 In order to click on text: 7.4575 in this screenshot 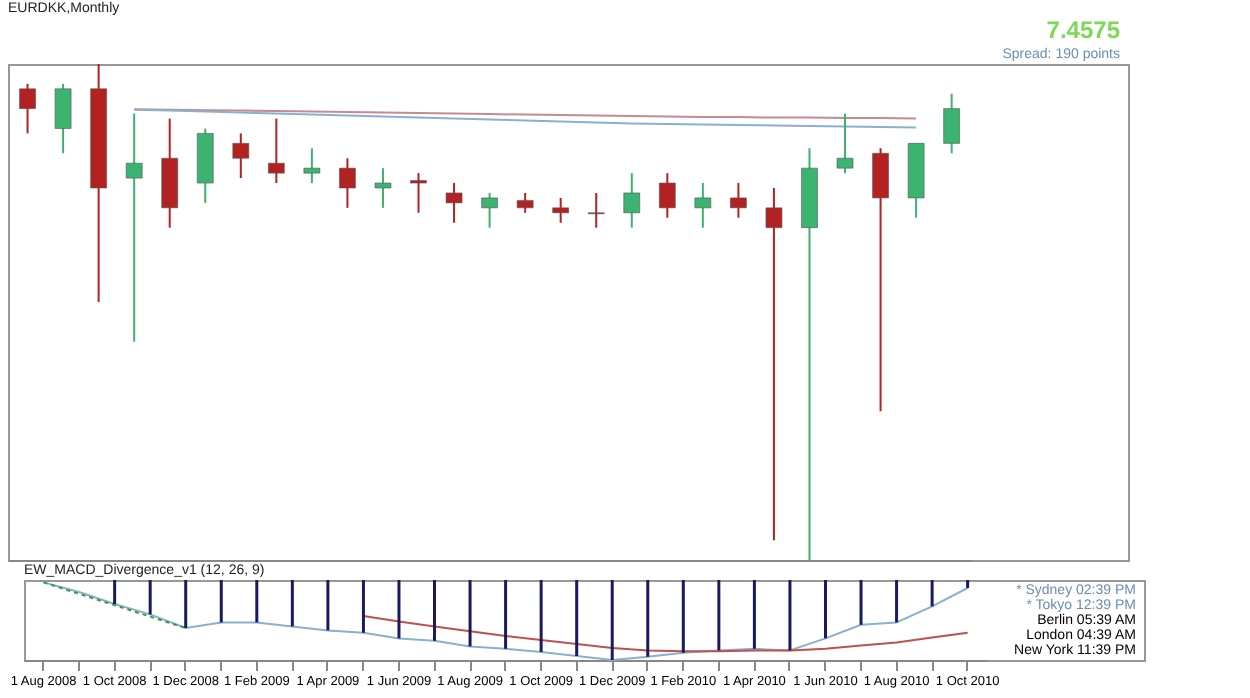, I will do `click(1083, 30)`.